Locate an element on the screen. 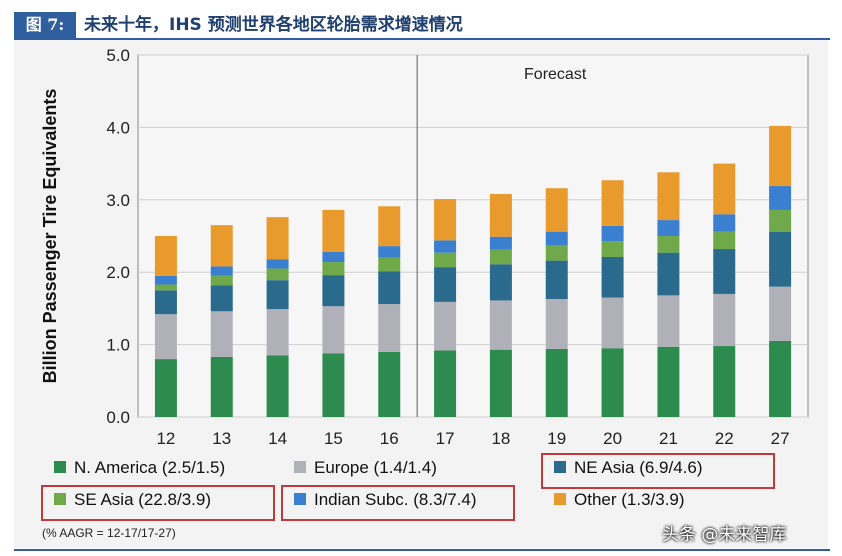 The image size is (842, 556). figure-header: 图 7: 未来十年，IHS 预测世界各地区轮胎需求增速情况 is located at coordinates (422, 26).